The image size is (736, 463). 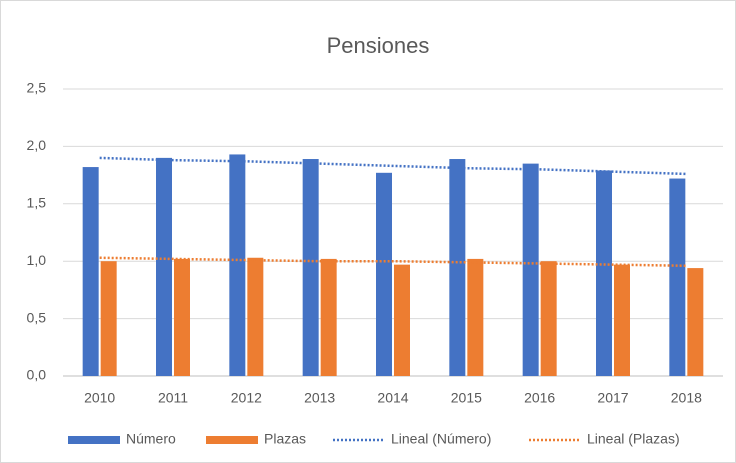 What do you see at coordinates (37, 145) in the screenshot?
I see `y-tick-label: 2,0` at bounding box center [37, 145].